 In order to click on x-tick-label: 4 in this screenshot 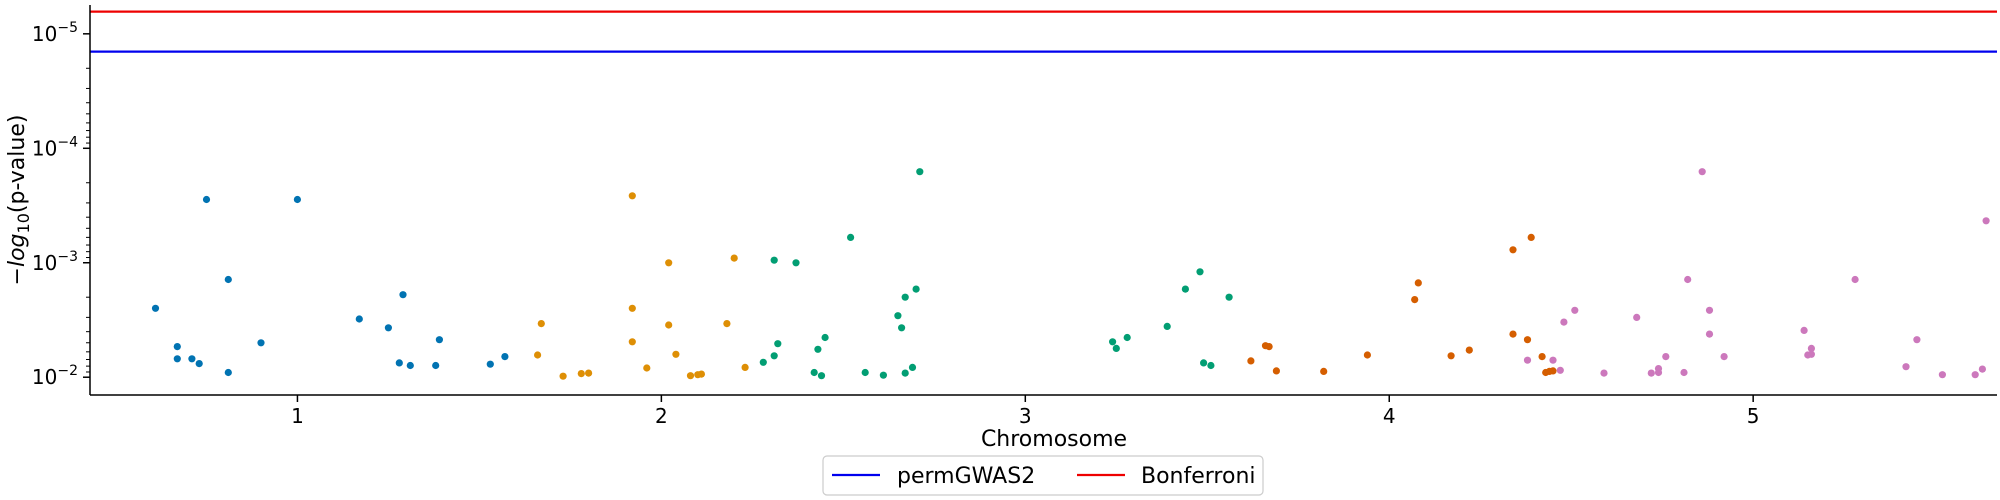, I will do `click(1389, 416)`.